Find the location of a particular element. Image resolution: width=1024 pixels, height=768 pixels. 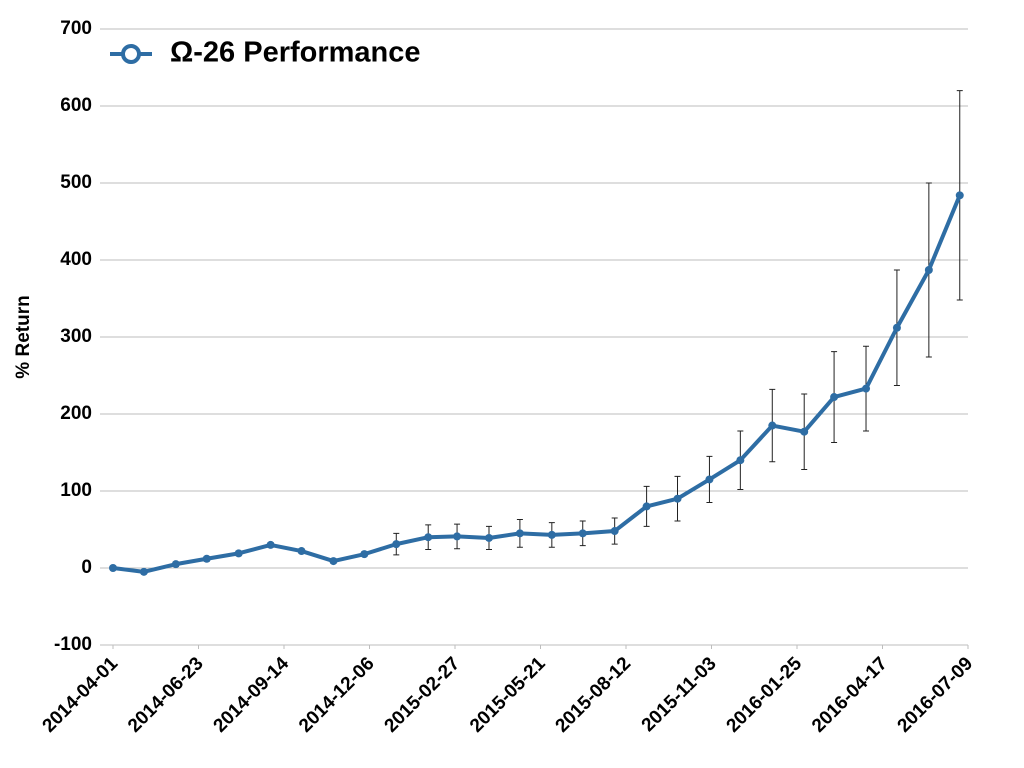

x-tick-label: 2015-05-21 is located at coordinates (508, 695).